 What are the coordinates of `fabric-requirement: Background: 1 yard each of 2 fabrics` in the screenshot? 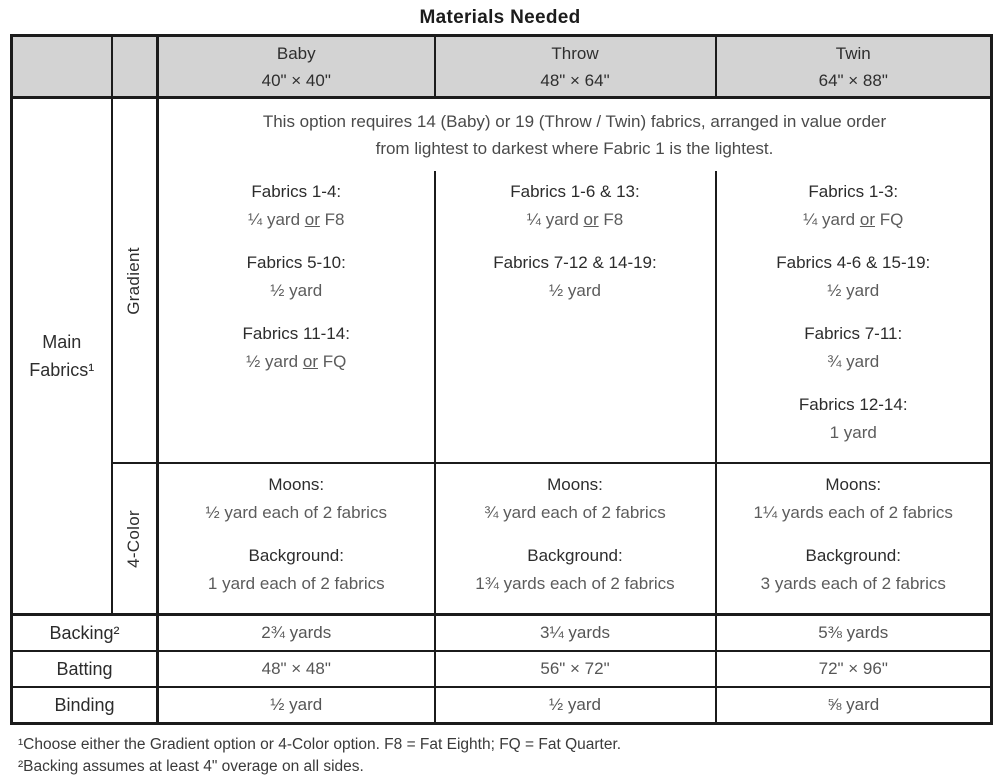 It's located at (296, 569).